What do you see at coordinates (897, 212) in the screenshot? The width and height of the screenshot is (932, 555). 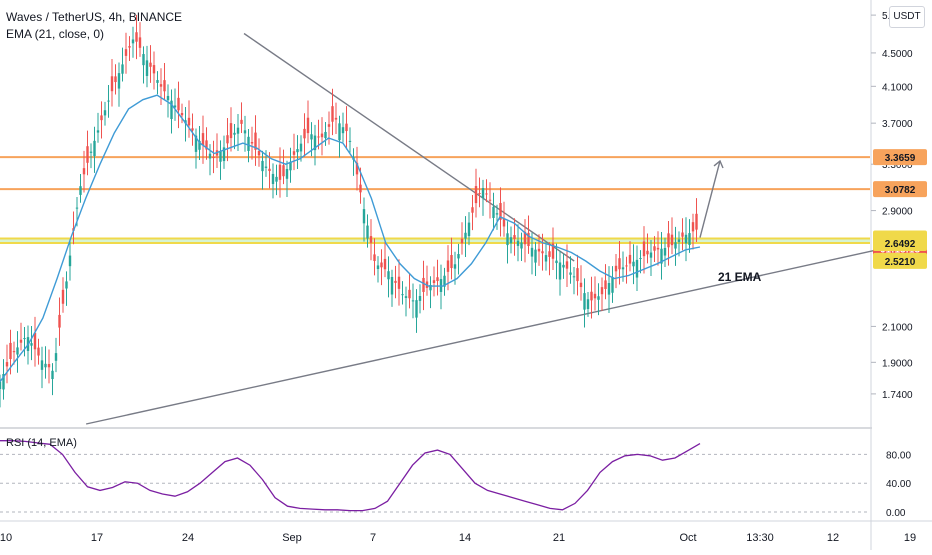 I see `y-tick-label: 2.9000` at bounding box center [897, 212].